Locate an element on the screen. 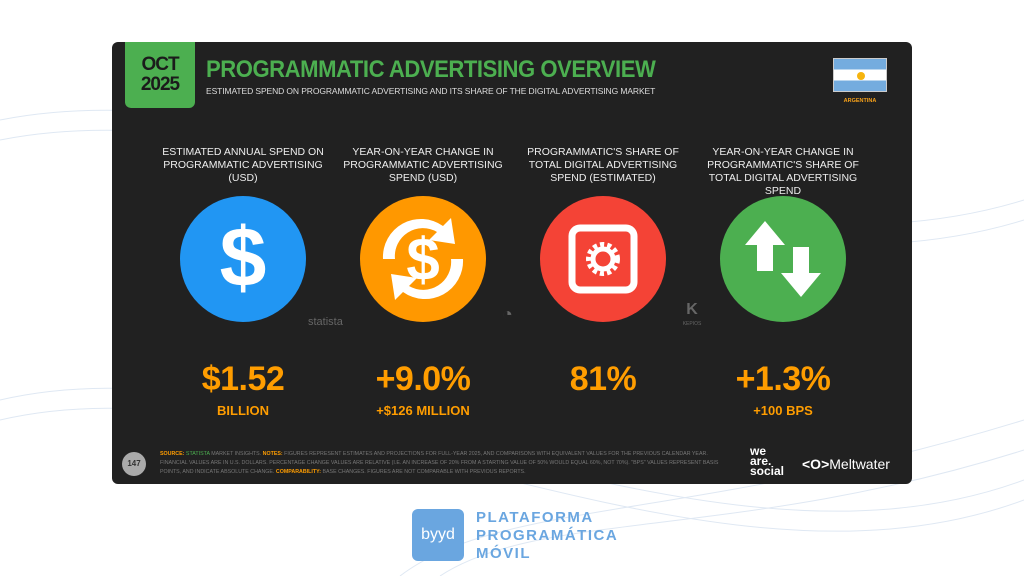 The height and width of the screenshot is (576, 1024). dollar-icon: $ is located at coordinates (243, 259).